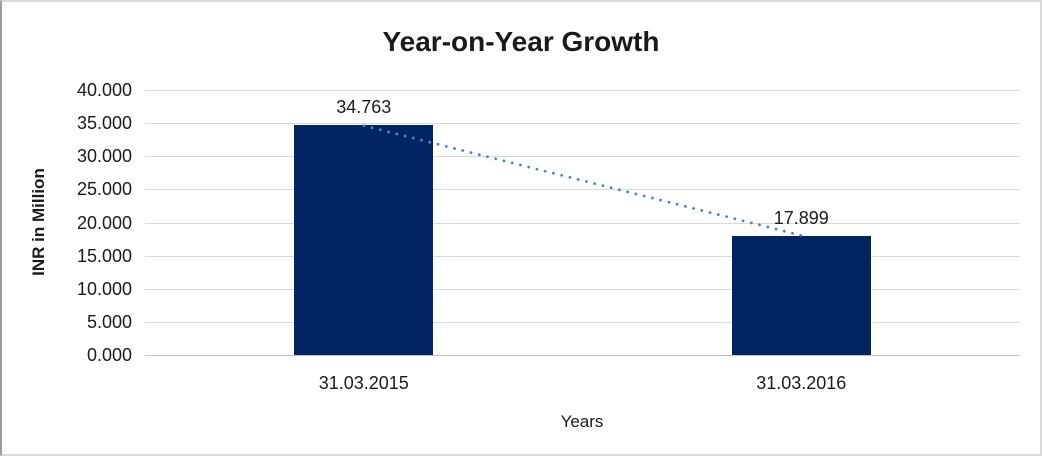 Image resolution: width=1042 pixels, height=456 pixels. I want to click on y-tick-label: 25.000, so click(104, 189).